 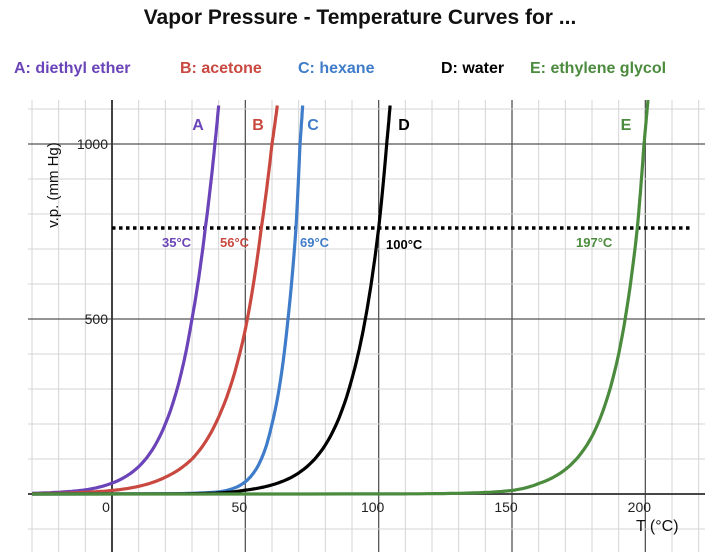 What do you see at coordinates (177, 242) in the screenshot?
I see `boiling-point-label-a: 35°C` at bounding box center [177, 242].